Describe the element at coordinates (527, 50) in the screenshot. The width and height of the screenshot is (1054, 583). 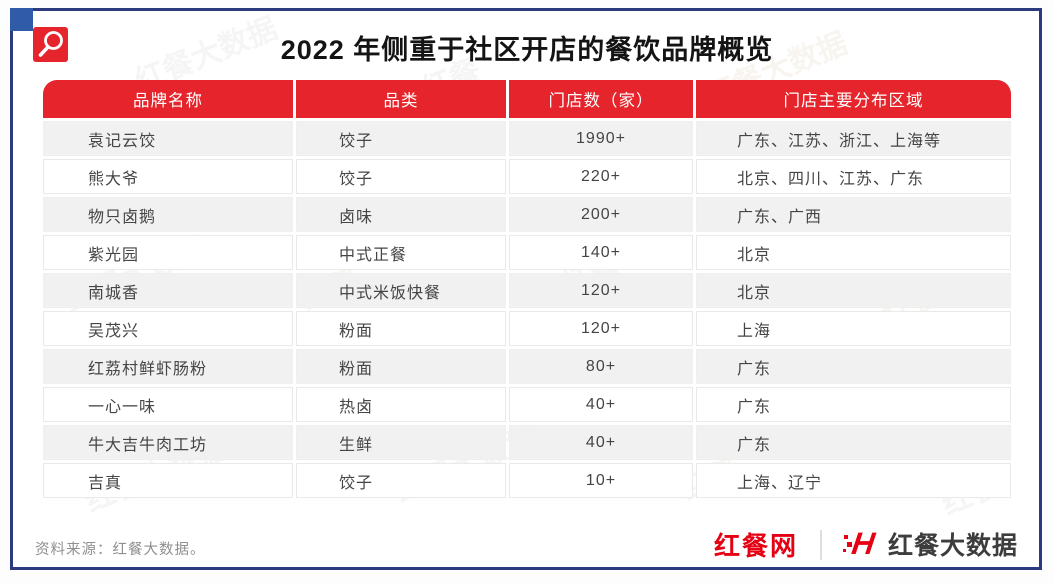
I see `page-title: 2022 年侧重于社区开店的餐饮品牌概览` at that location.